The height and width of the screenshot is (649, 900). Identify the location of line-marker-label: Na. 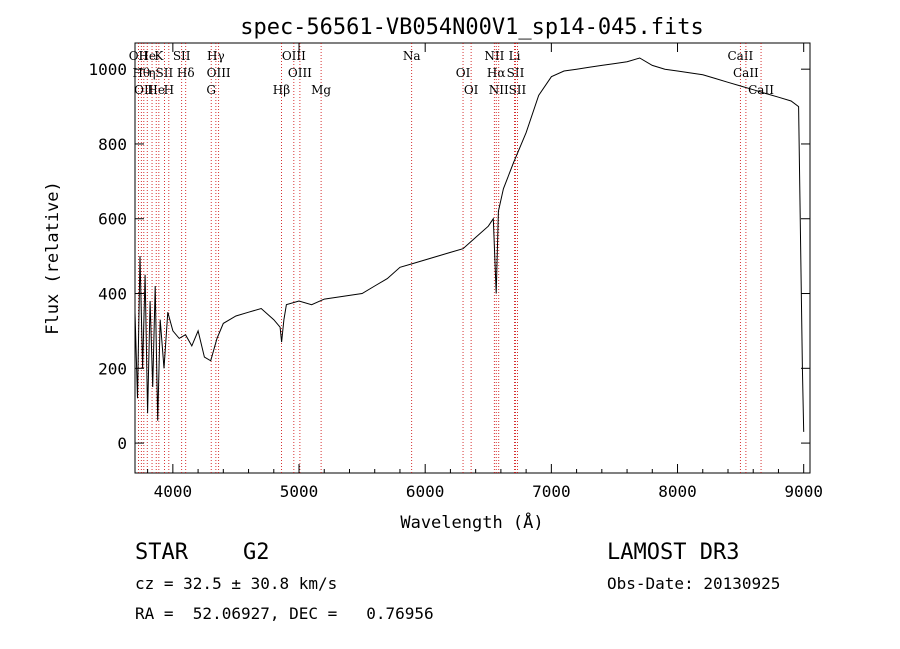
(412, 56).